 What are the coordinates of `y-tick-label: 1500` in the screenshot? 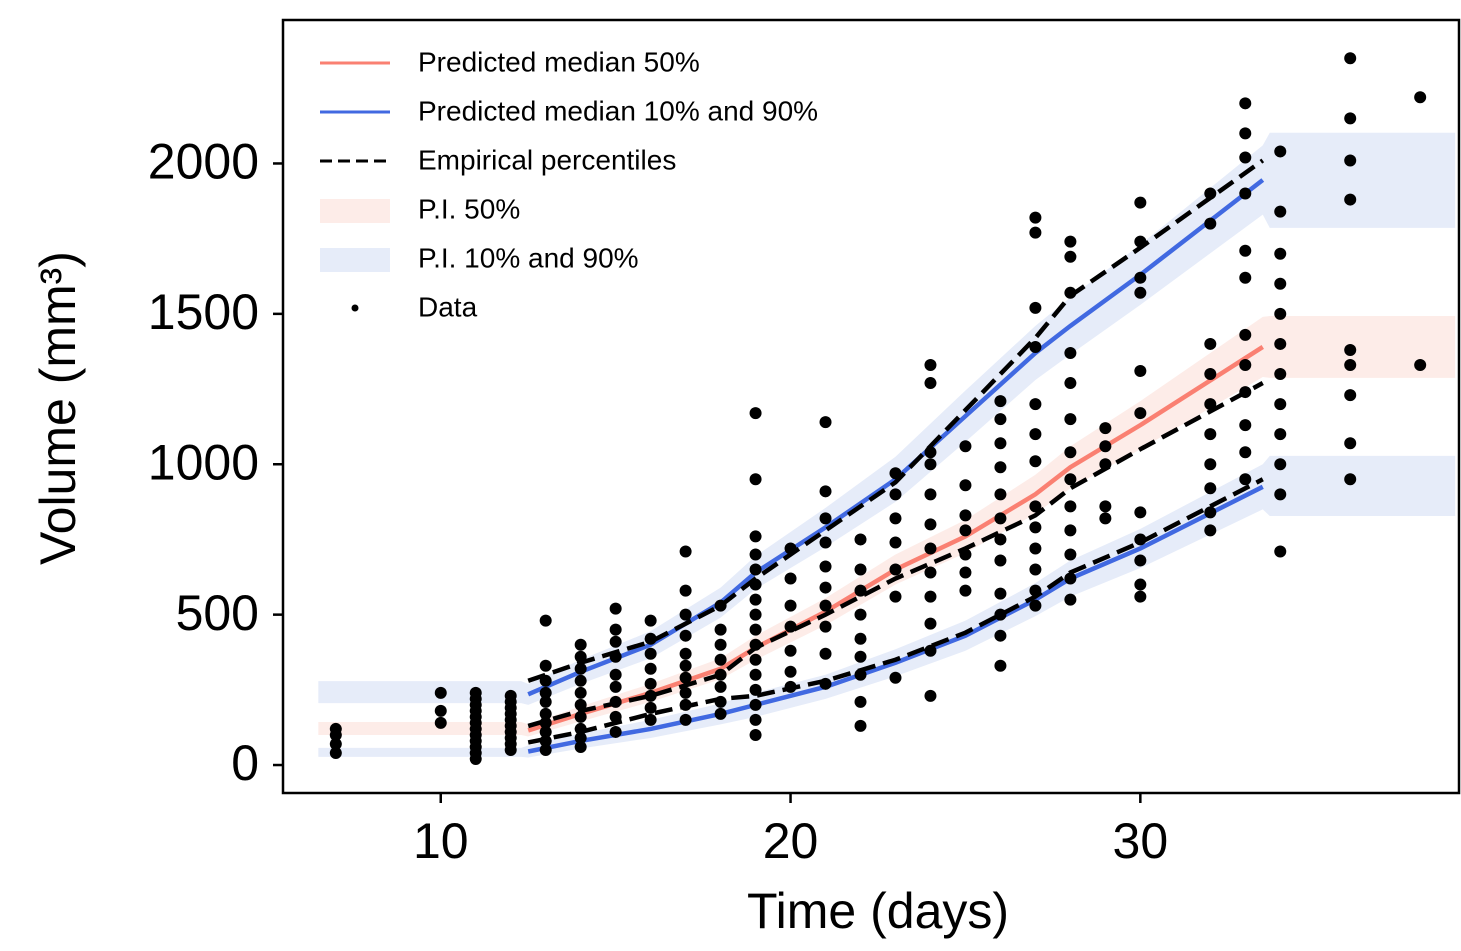 It's located at (203, 312).